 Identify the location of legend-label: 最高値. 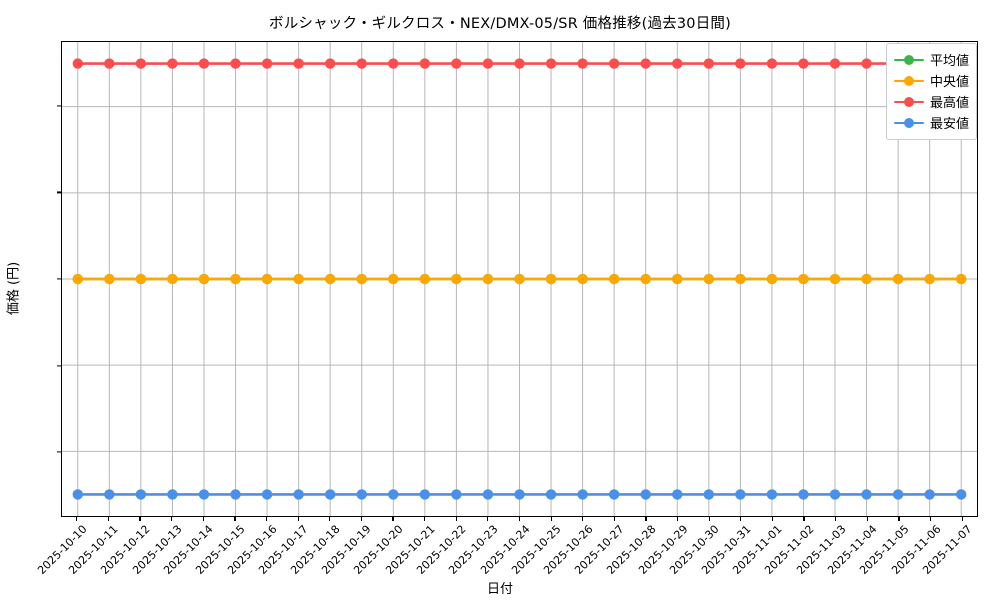
(950, 103).